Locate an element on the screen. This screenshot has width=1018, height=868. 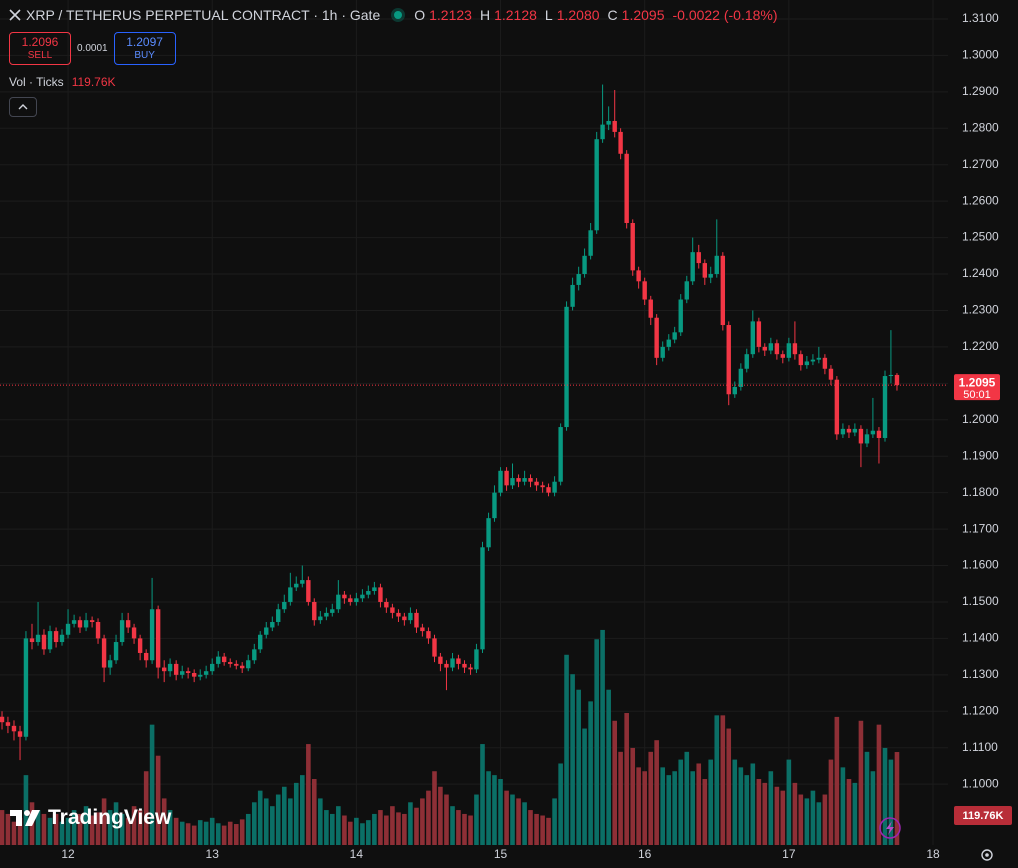
volume-title: Vol · Ticks is located at coordinates (36, 82).